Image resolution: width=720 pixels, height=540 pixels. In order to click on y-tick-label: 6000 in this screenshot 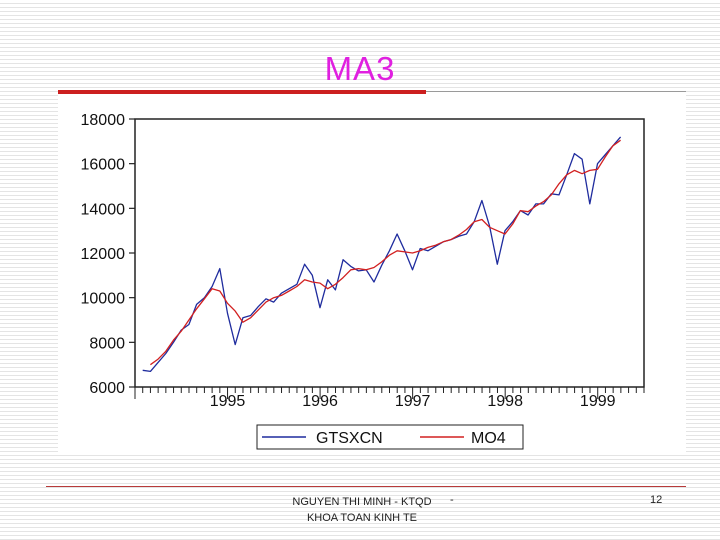, I will do `click(107, 388)`.